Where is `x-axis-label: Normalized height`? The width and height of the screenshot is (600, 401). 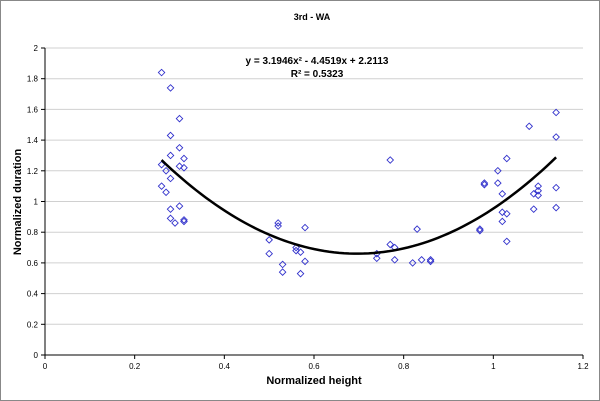
x-axis-label: Normalized height is located at coordinates (314, 381).